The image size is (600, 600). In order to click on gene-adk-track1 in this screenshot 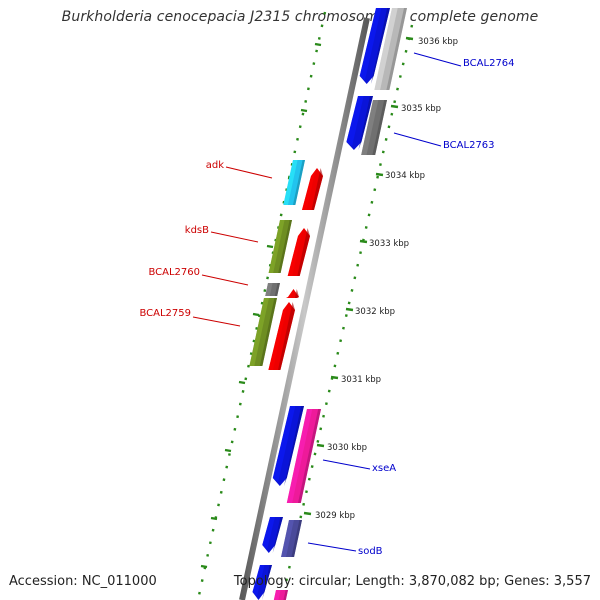, I will do `click(294, 182)`.